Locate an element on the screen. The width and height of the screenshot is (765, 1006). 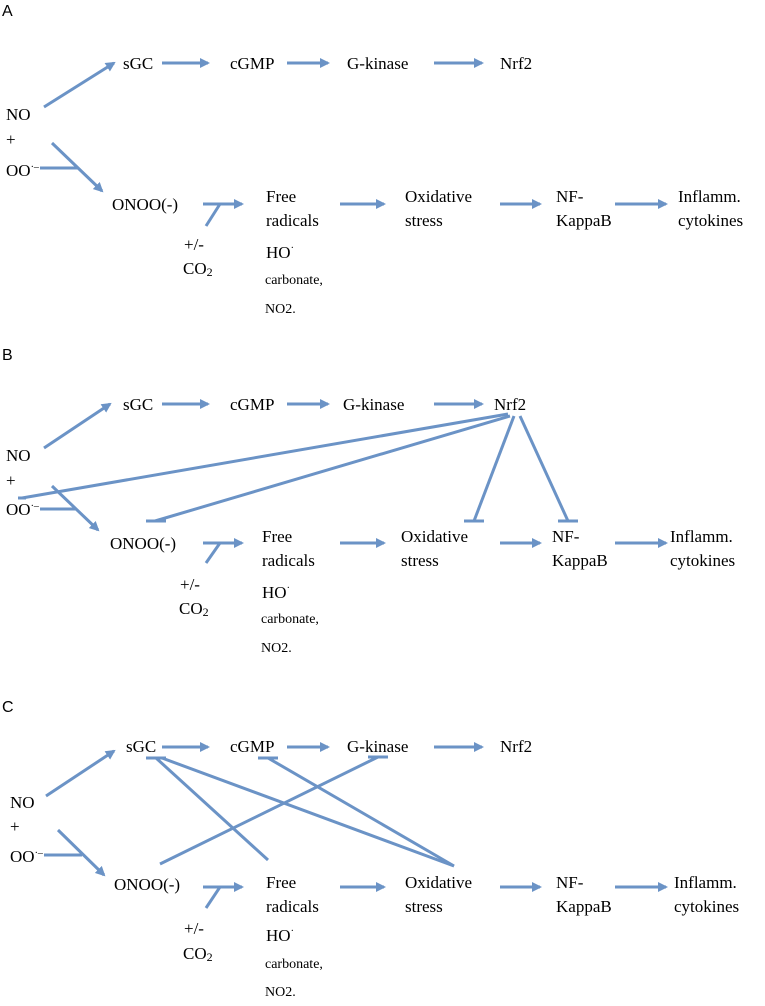
inhibit-nrf2-to-onoo is located at coordinates (332, 468).